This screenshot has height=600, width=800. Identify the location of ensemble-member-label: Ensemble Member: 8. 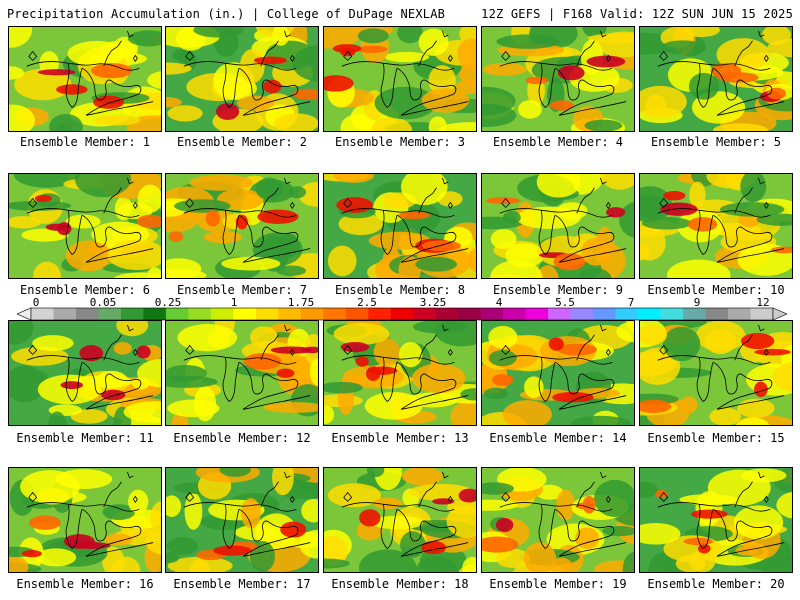
(400, 290).